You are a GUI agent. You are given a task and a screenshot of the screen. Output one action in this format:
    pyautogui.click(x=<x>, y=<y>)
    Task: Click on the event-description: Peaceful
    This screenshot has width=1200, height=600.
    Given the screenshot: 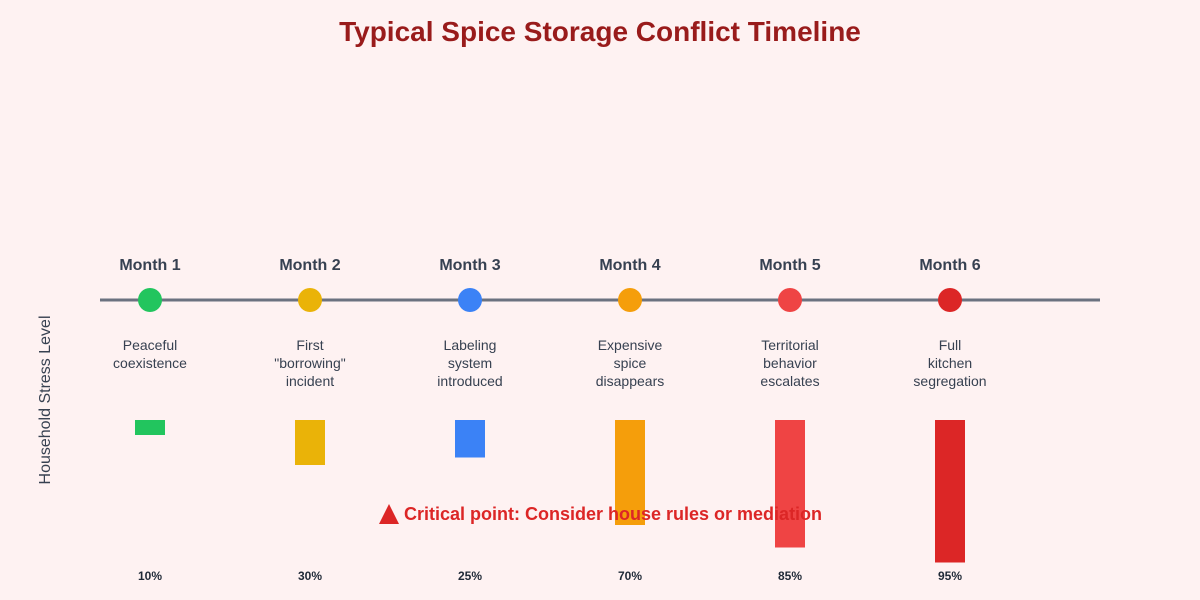 What is the action you would take?
    pyautogui.click(x=150, y=345)
    